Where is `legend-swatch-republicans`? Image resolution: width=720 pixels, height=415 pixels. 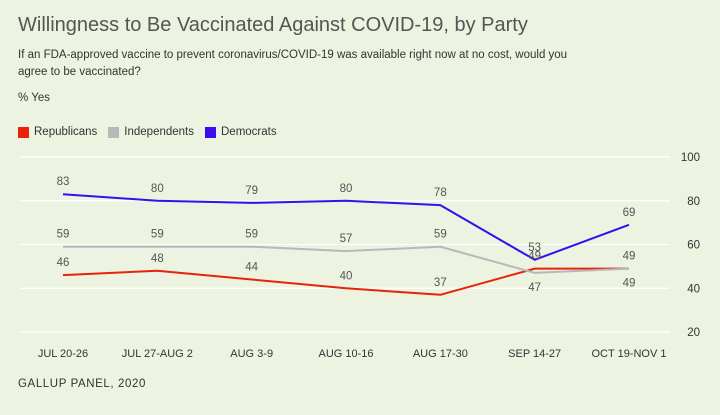
legend-swatch-republicans is located at coordinates (23, 132).